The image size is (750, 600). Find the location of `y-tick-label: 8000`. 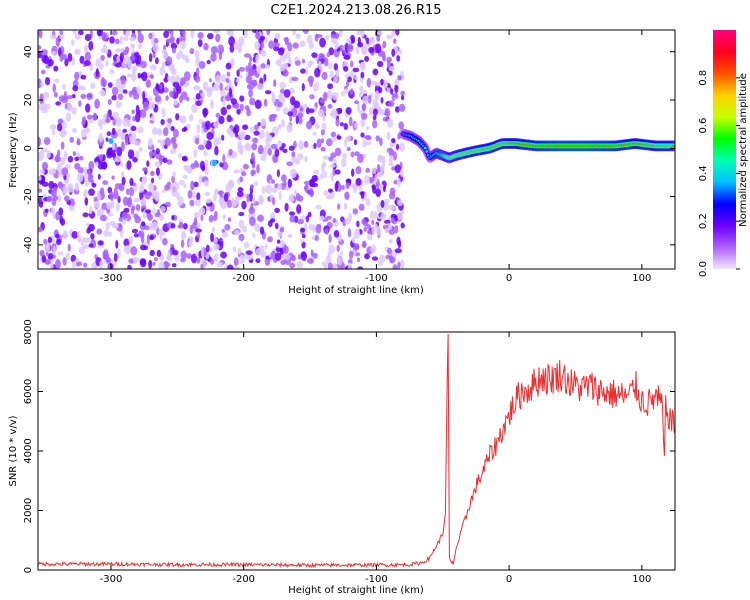

y-tick-label: 8000 is located at coordinates (28, 331).